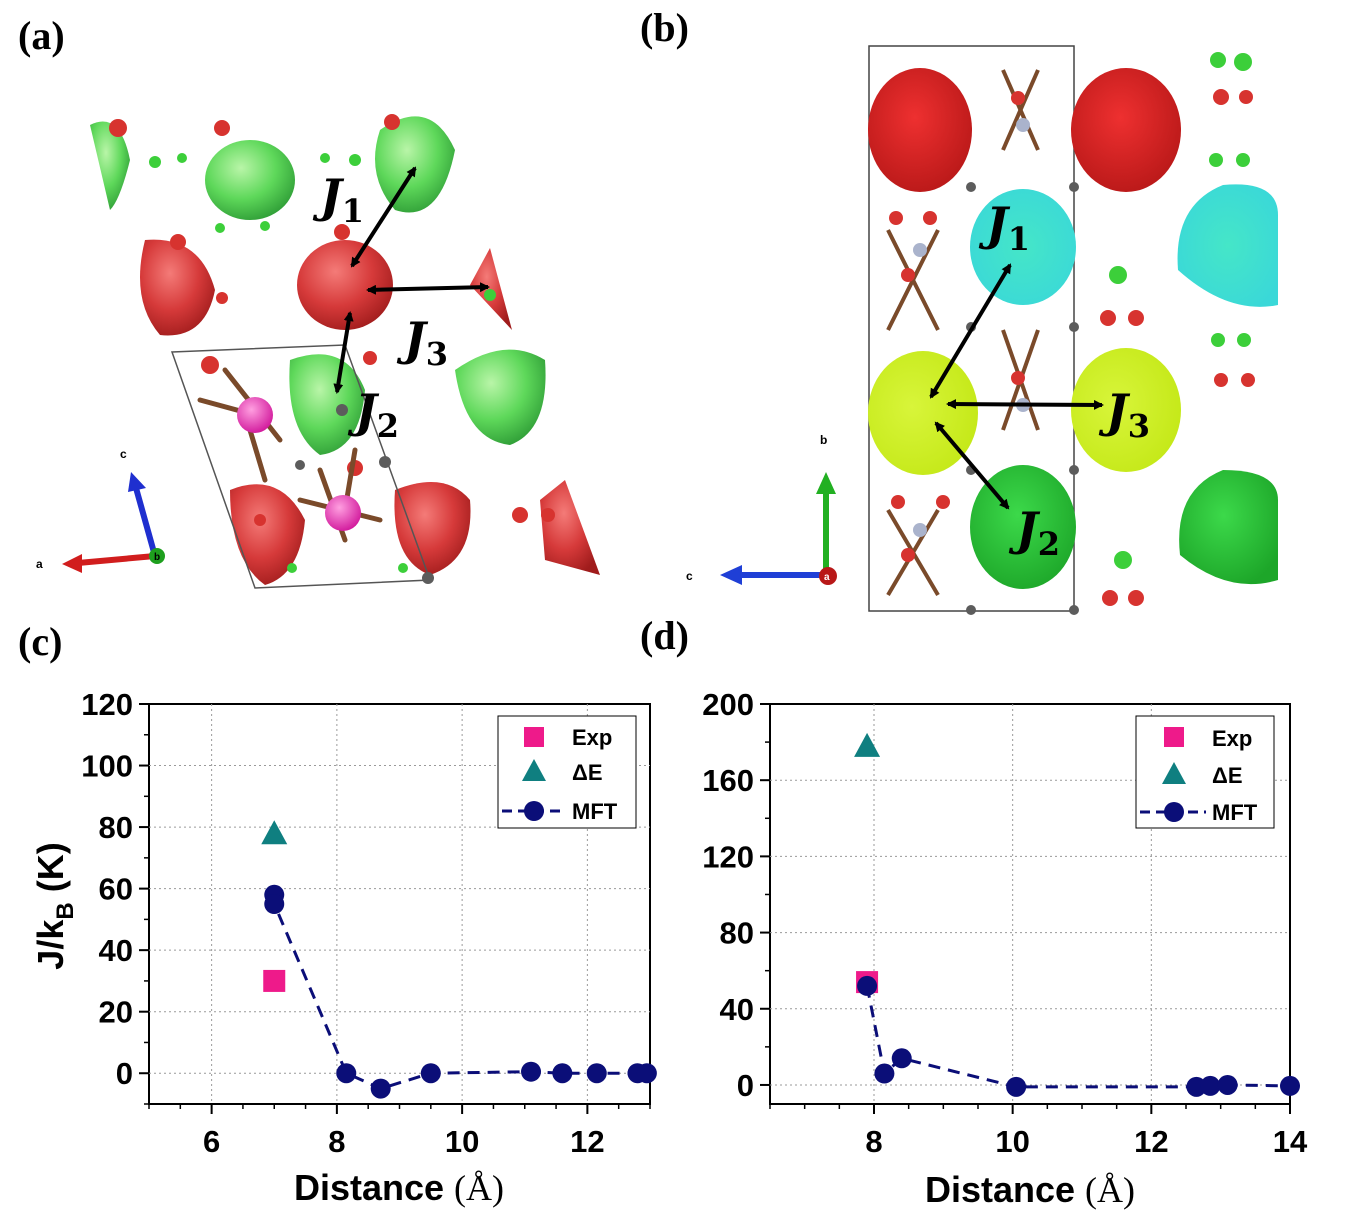  Describe the element at coordinates (1139, 426) in the screenshot. I see `j3-sub-b: 3` at that location.